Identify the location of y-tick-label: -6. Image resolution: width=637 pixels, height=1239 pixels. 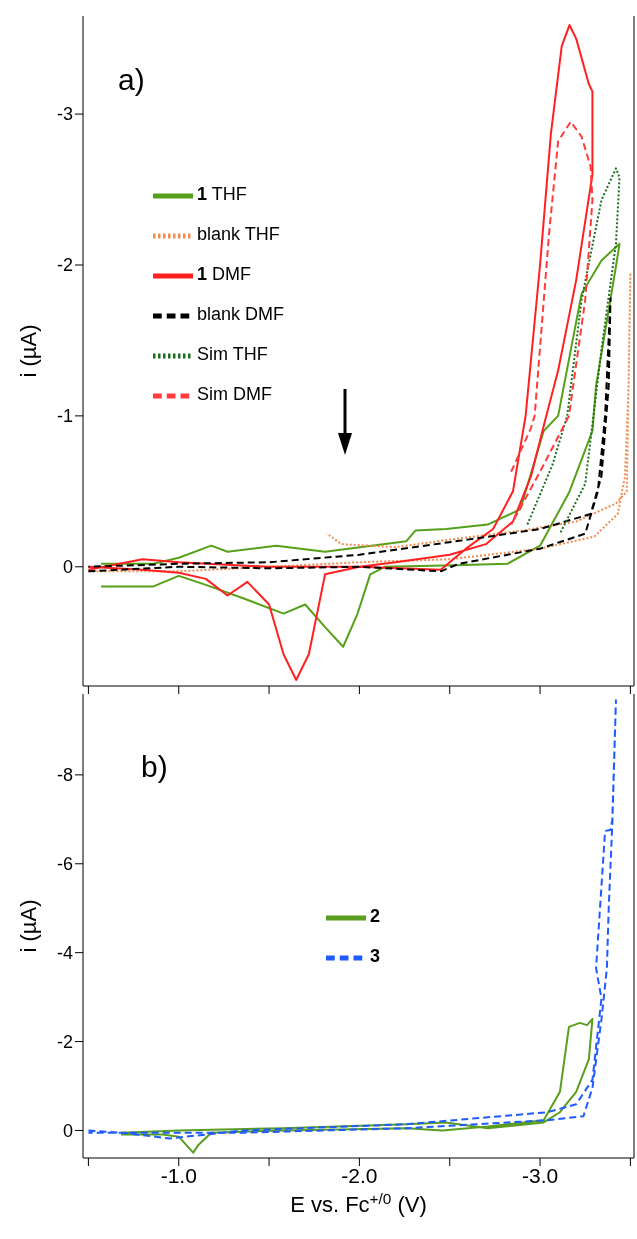
(64, 864).